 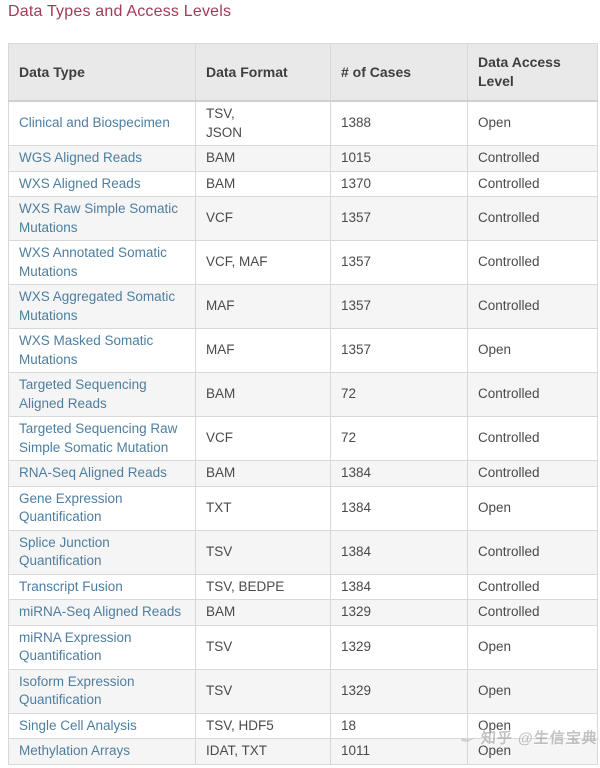 I want to click on col-header-num-cases: # of Cases, so click(x=399, y=72).